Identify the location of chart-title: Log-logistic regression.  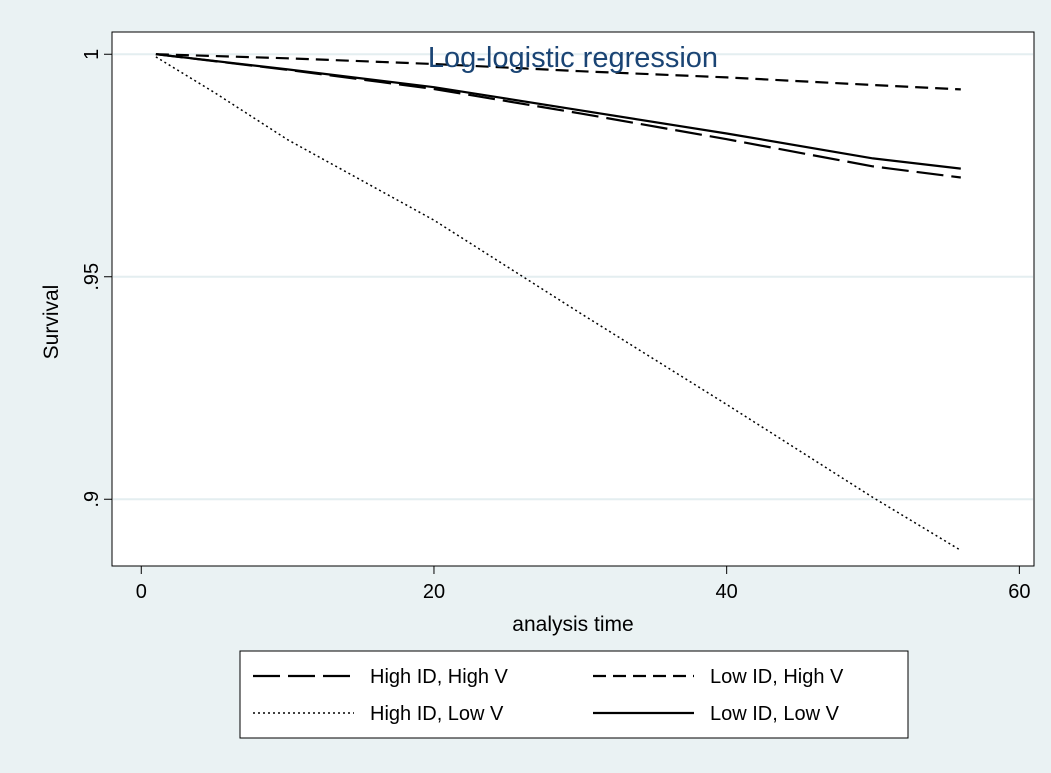
(573, 58).